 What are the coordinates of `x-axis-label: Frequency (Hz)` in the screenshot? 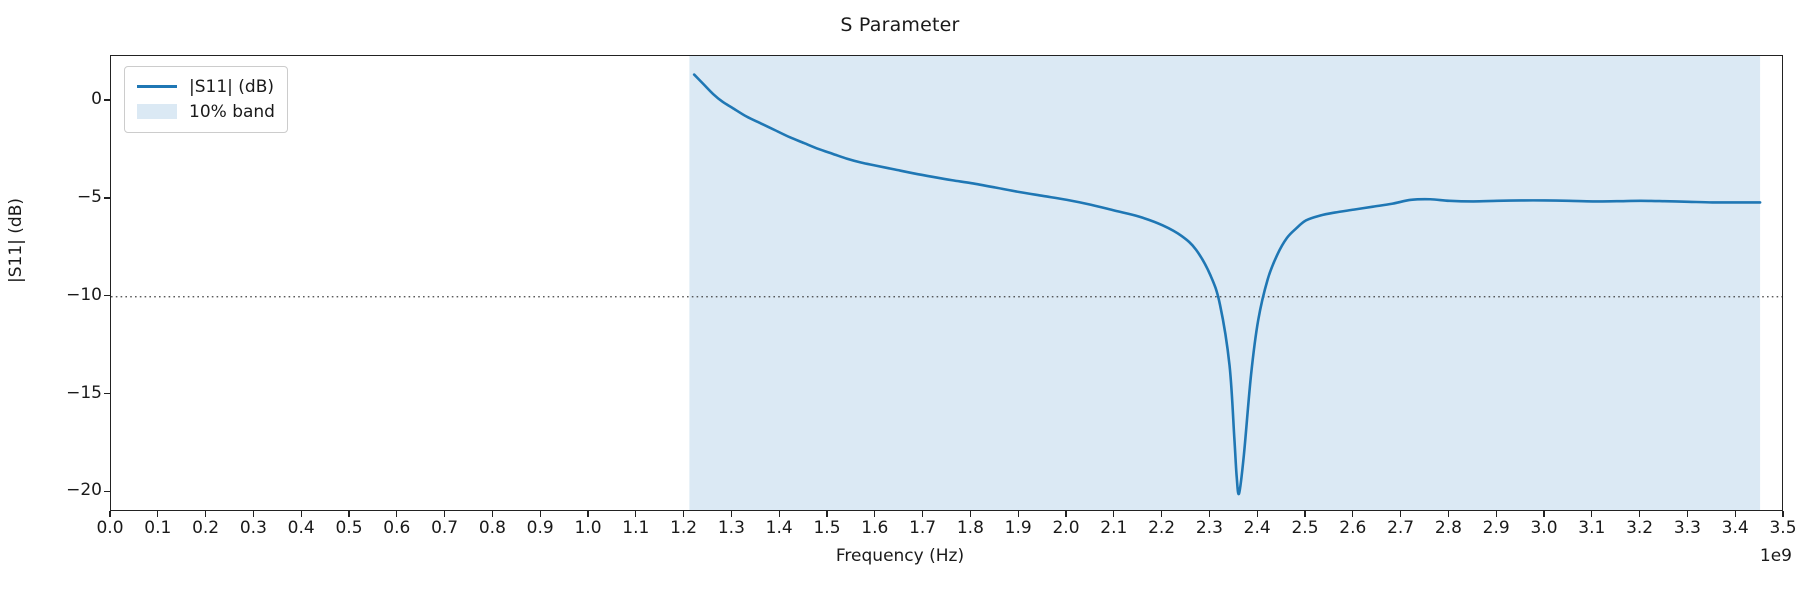 It's located at (900, 556).